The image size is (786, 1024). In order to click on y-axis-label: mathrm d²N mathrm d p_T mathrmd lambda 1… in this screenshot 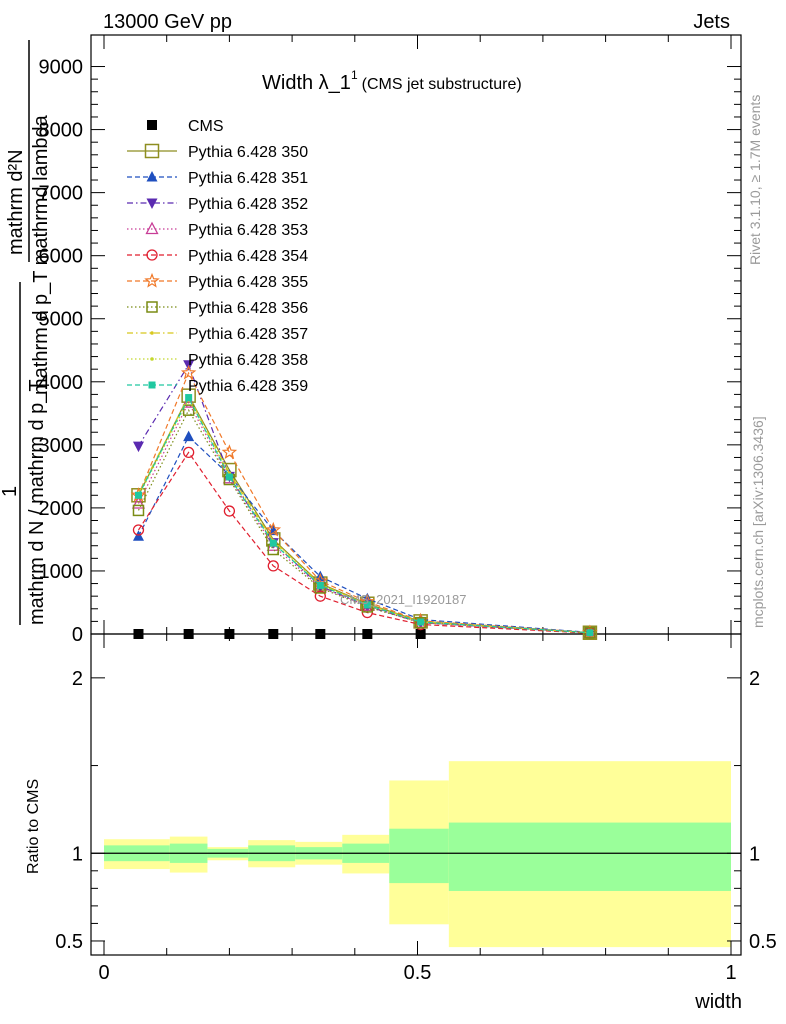, I will do `click(26, 332)`.